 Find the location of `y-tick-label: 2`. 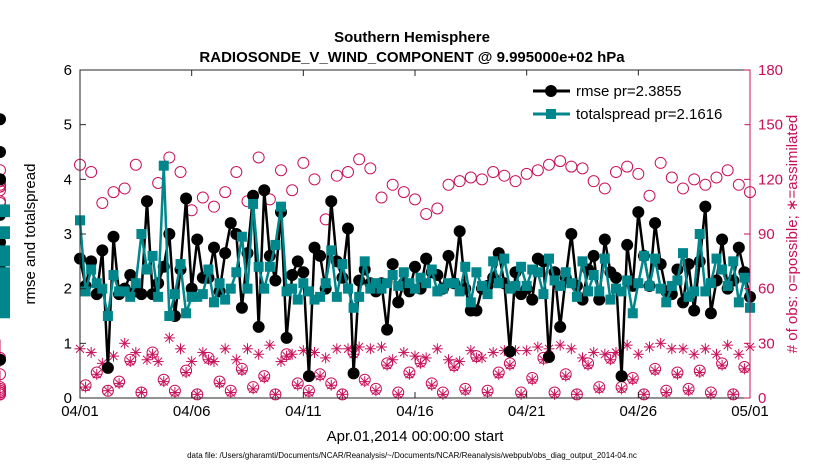

y-tick-label: 2 is located at coordinates (68, 289).